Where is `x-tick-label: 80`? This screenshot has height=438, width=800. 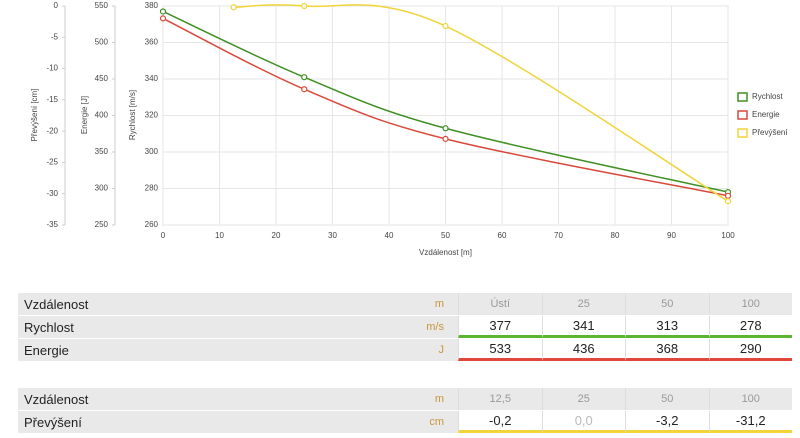
x-tick-label: 80 is located at coordinates (615, 235).